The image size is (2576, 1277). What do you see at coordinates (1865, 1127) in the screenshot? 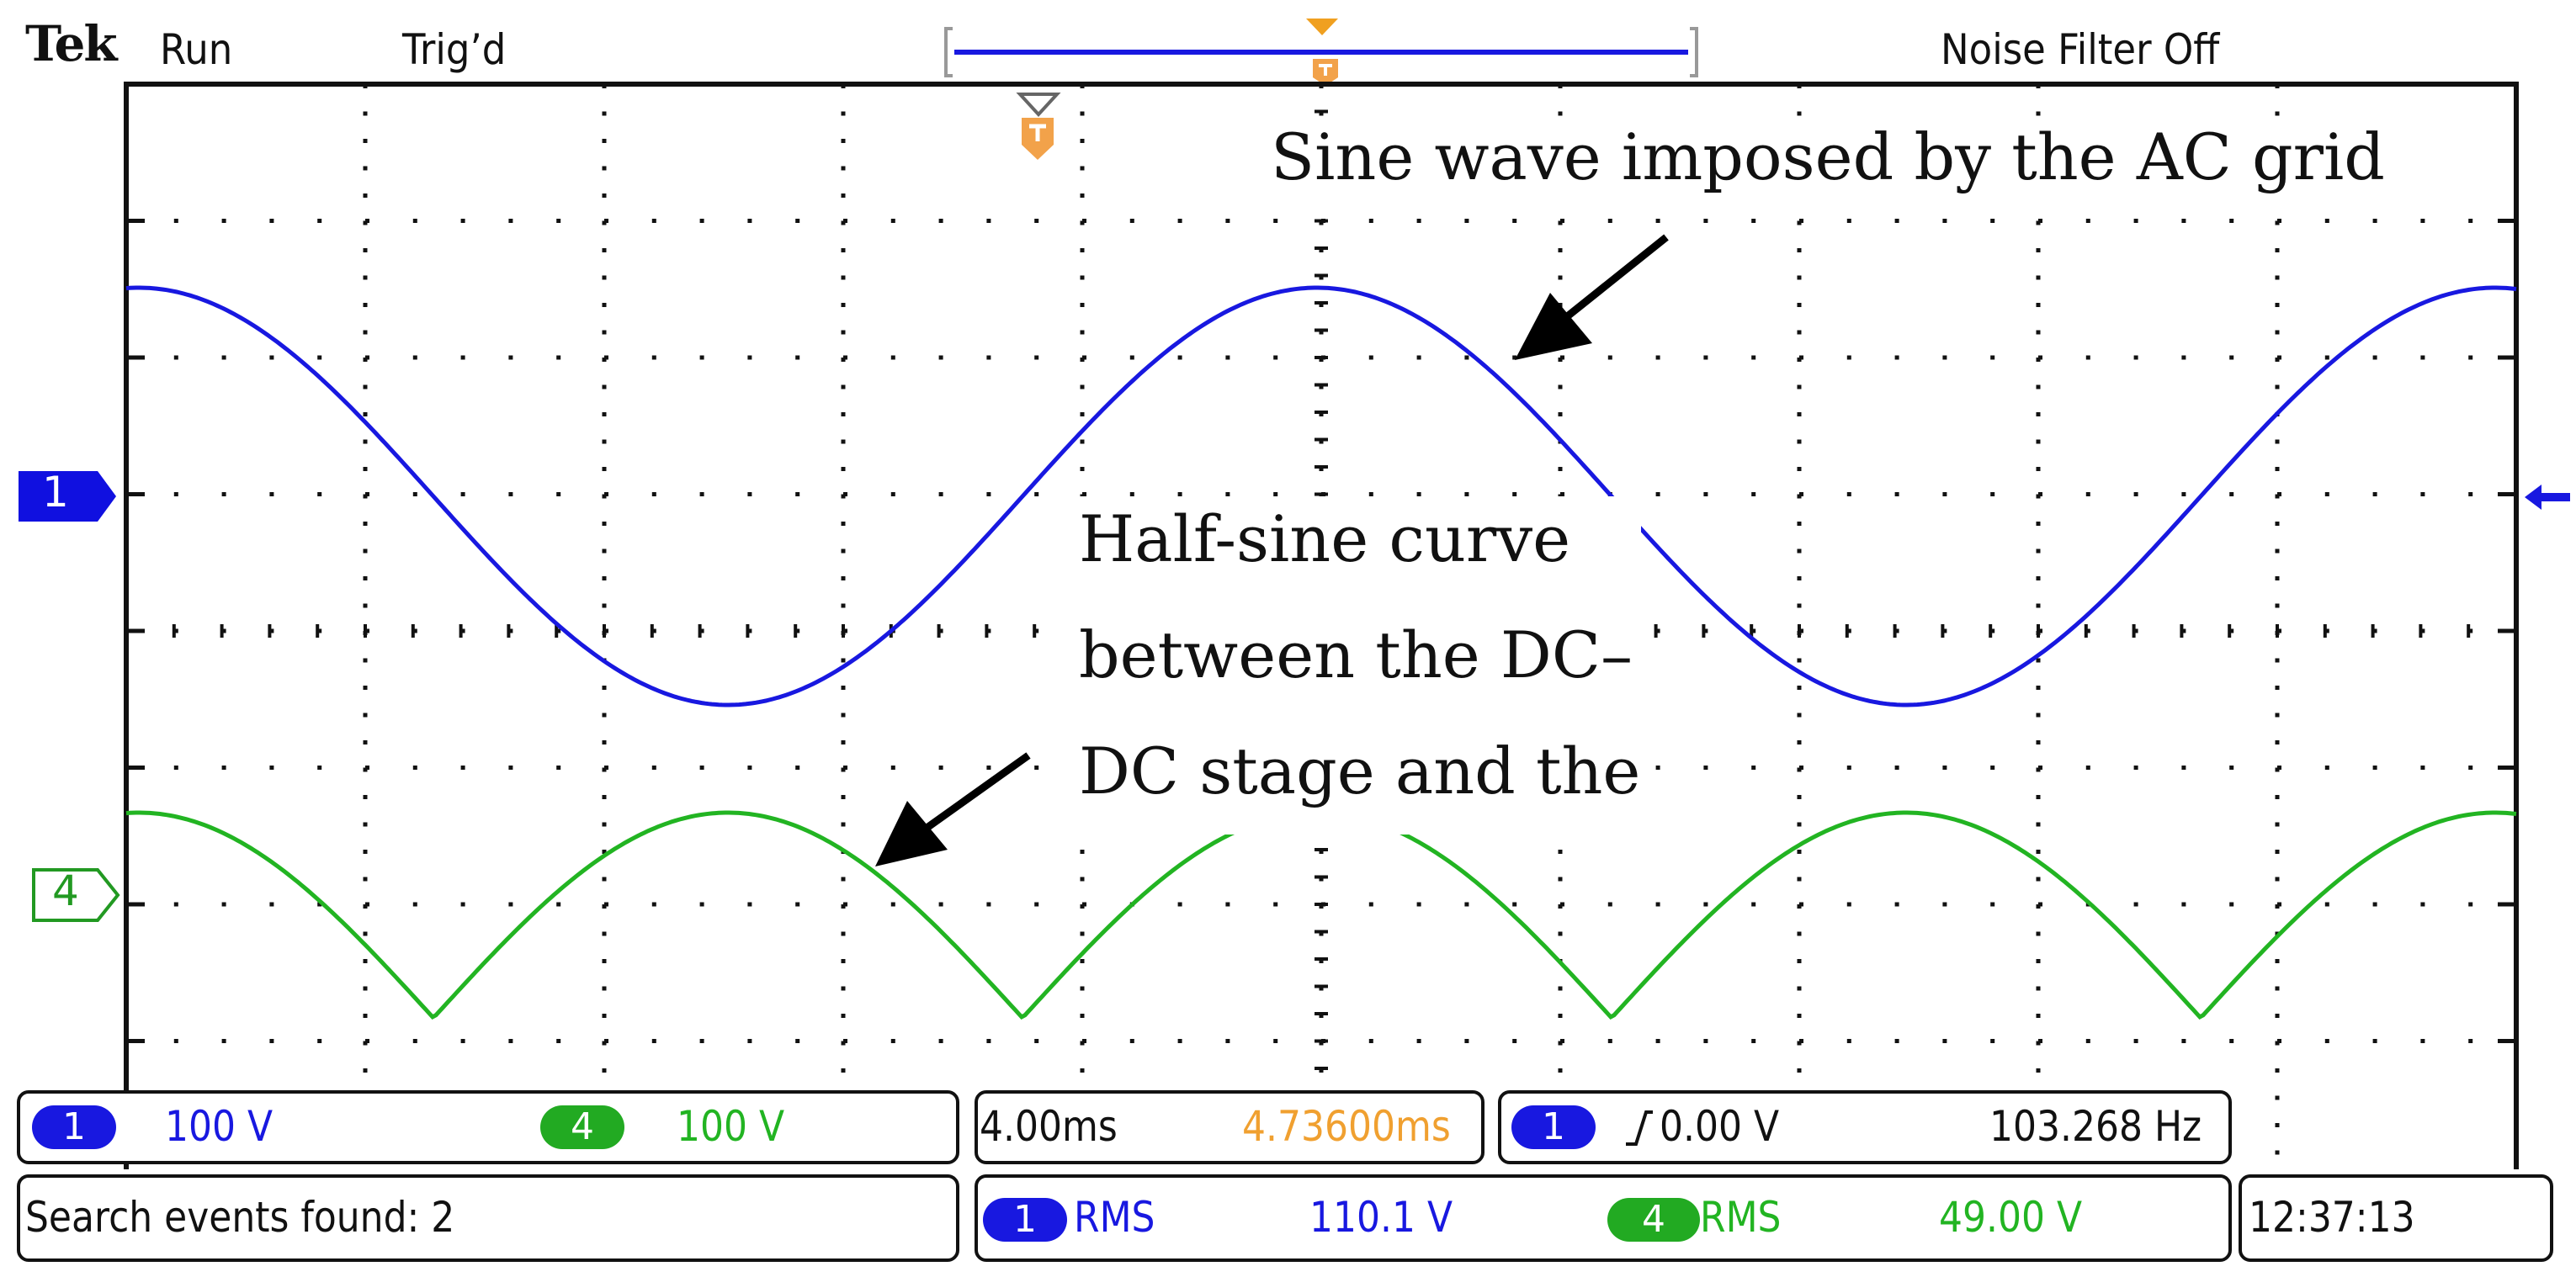
I see `trigger-panel` at bounding box center [1865, 1127].